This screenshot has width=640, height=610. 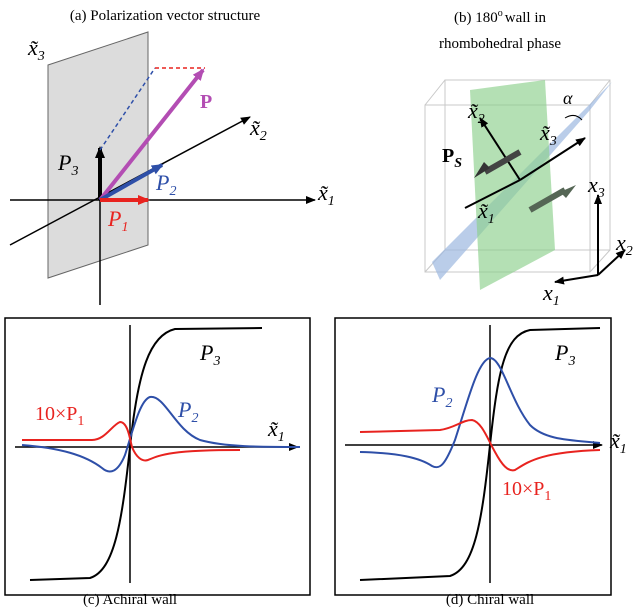 I want to click on p-arrow, so click(x=151, y=135).